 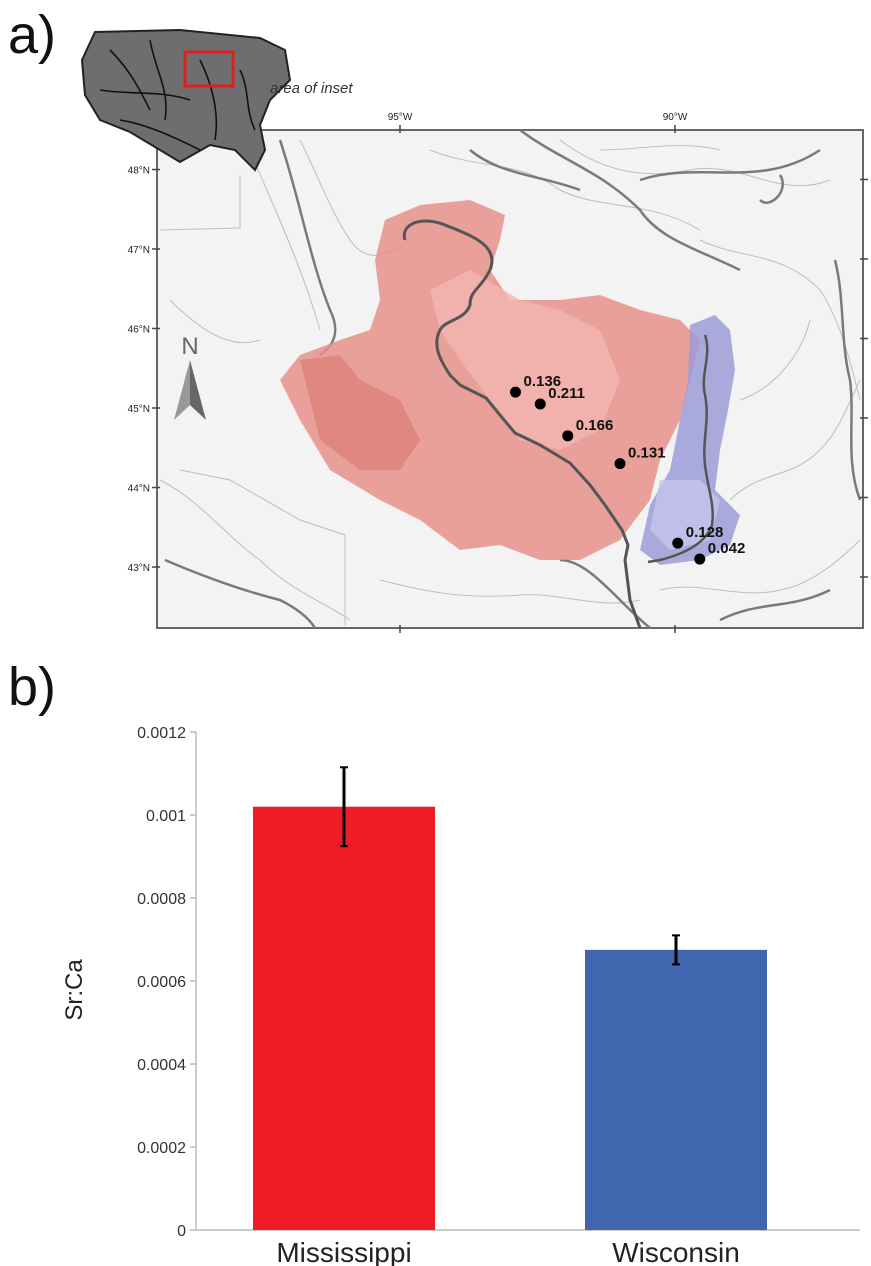 I want to click on chart-y-tick-label: 0.0008, so click(x=161, y=899).